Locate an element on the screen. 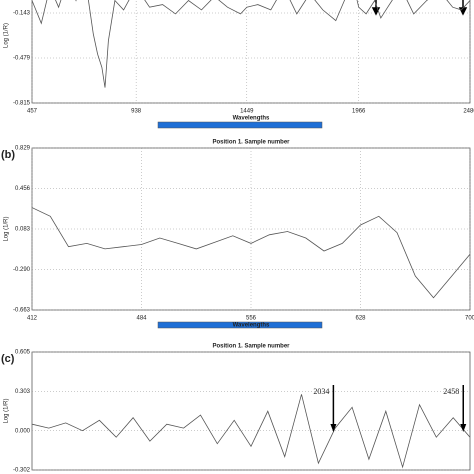 This screenshot has height=474, width=474. x-tick-label: 700 is located at coordinates (469, 319).